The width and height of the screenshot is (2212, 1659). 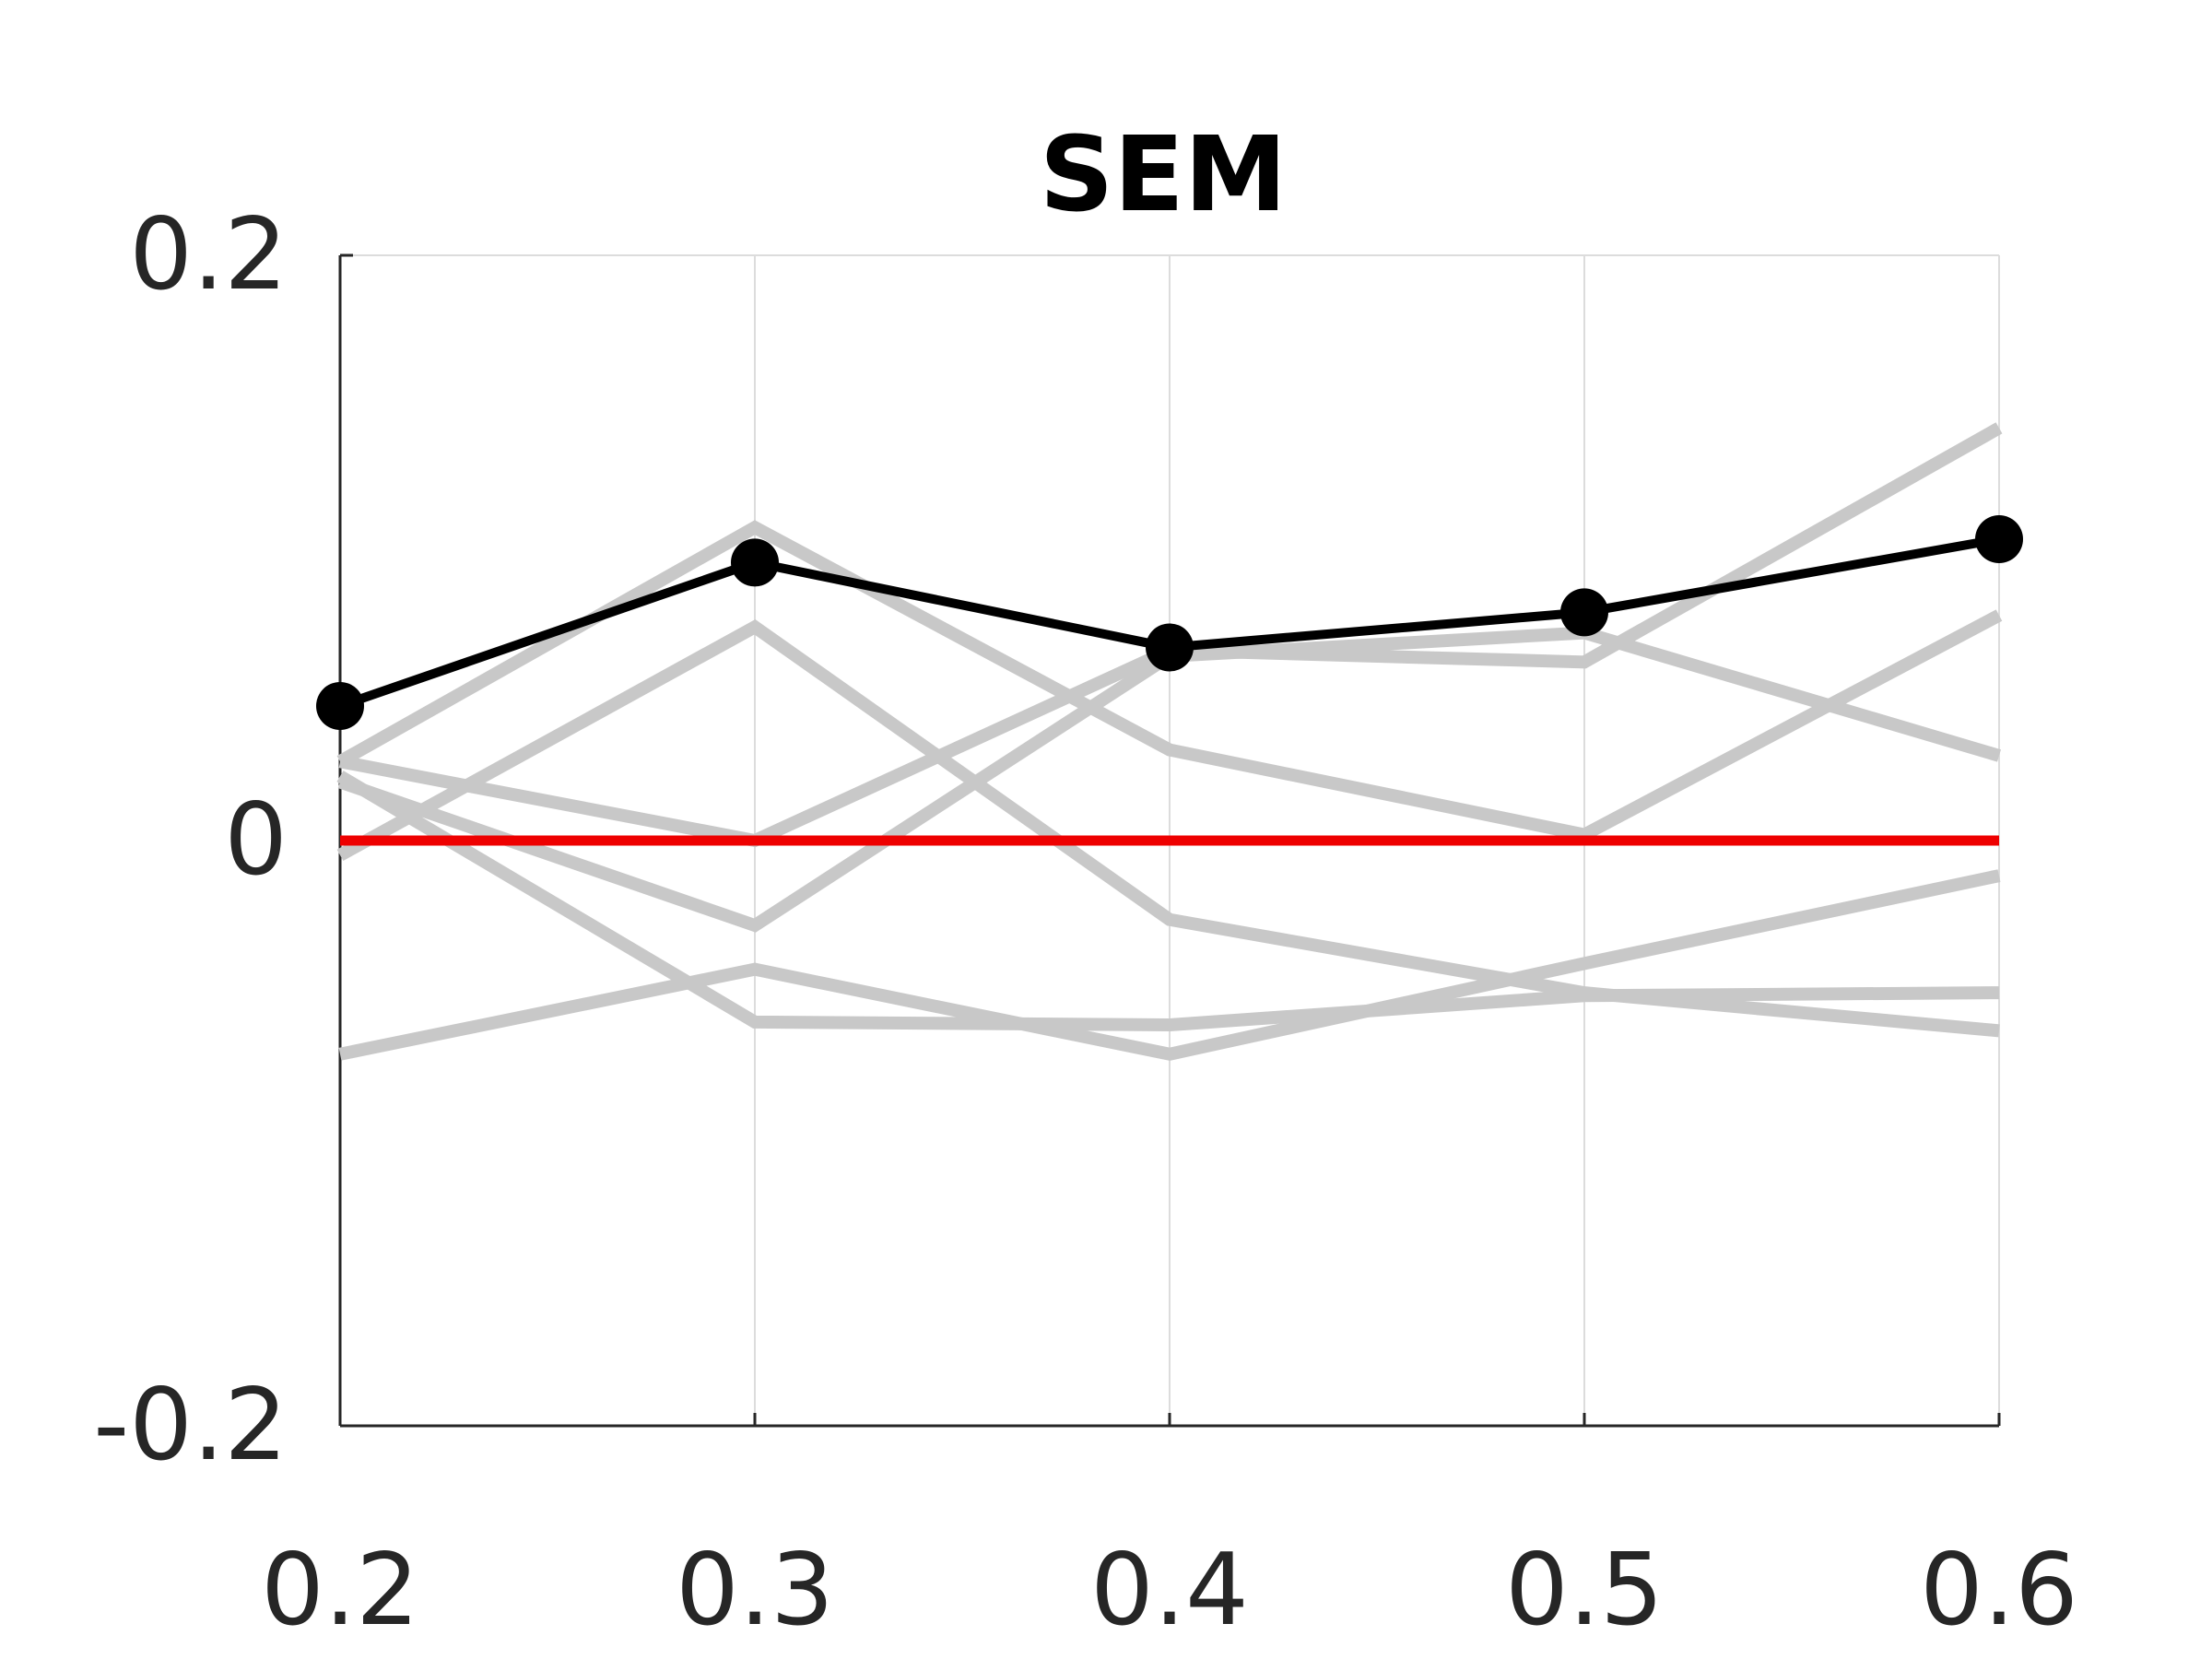 What do you see at coordinates (755, 1590) in the screenshot?
I see `x-tick-label-1: 0.3` at bounding box center [755, 1590].